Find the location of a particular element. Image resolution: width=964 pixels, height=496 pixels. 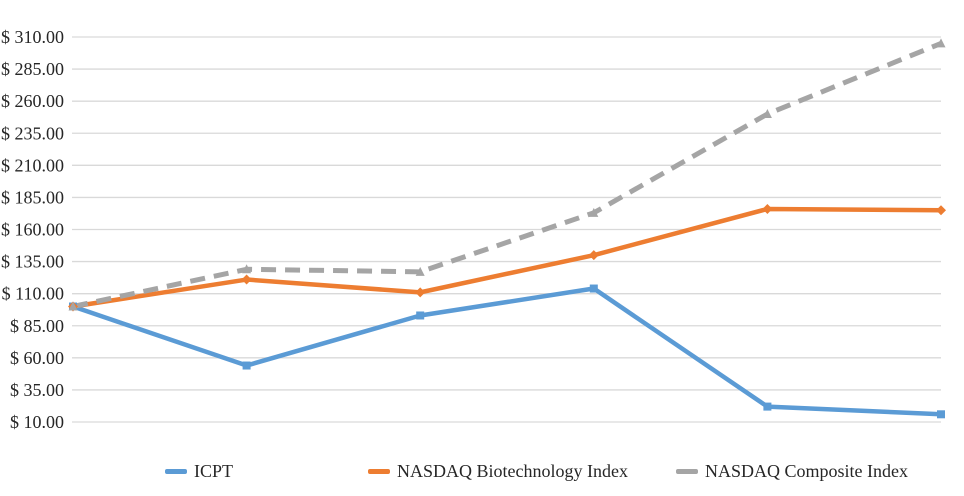

y-tick-label: $ 310.00 is located at coordinates (32, 37).